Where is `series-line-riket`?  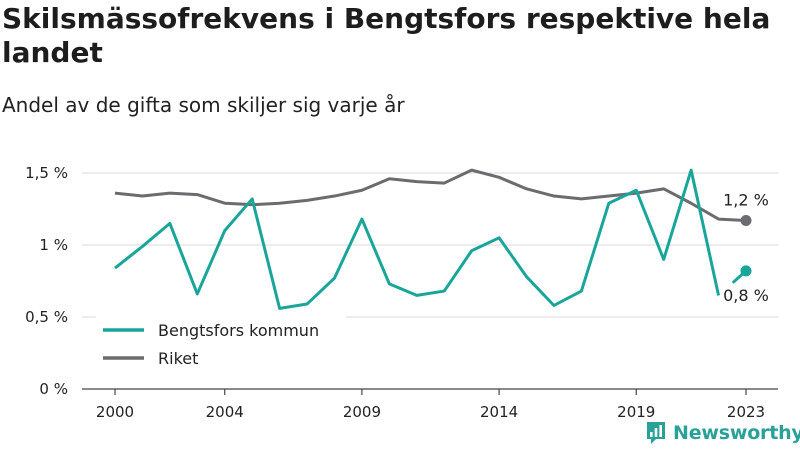 series-line-riket is located at coordinates (430, 195).